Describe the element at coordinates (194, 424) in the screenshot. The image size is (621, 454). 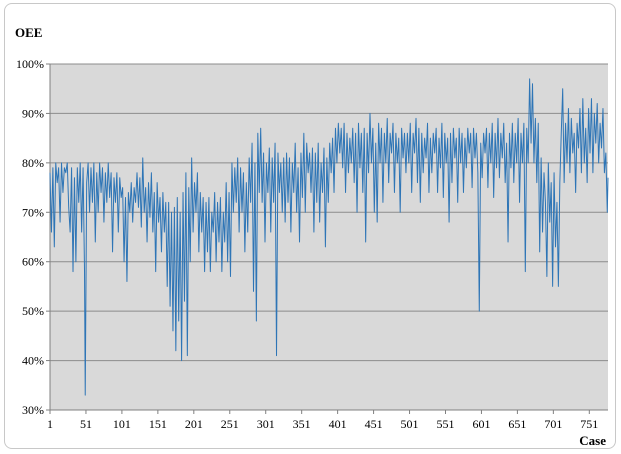
I see `x-tick-label: 201` at that location.